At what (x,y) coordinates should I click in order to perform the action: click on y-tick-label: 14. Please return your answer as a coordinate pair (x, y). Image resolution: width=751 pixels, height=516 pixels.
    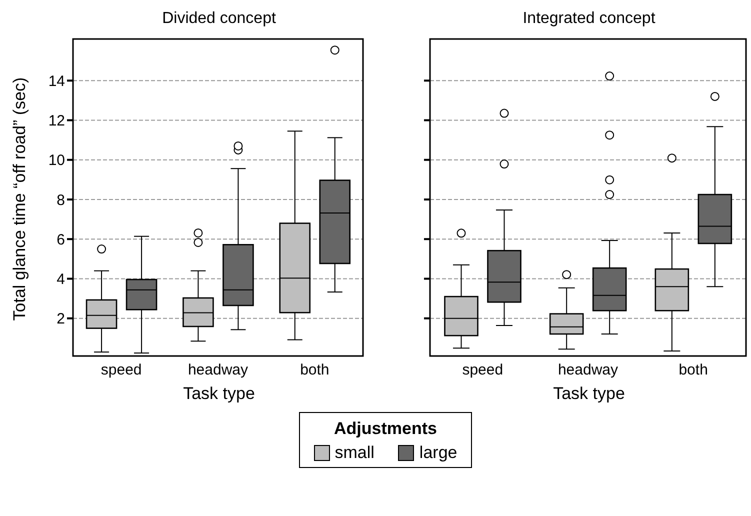
    Looking at the image, I should click on (56, 81).